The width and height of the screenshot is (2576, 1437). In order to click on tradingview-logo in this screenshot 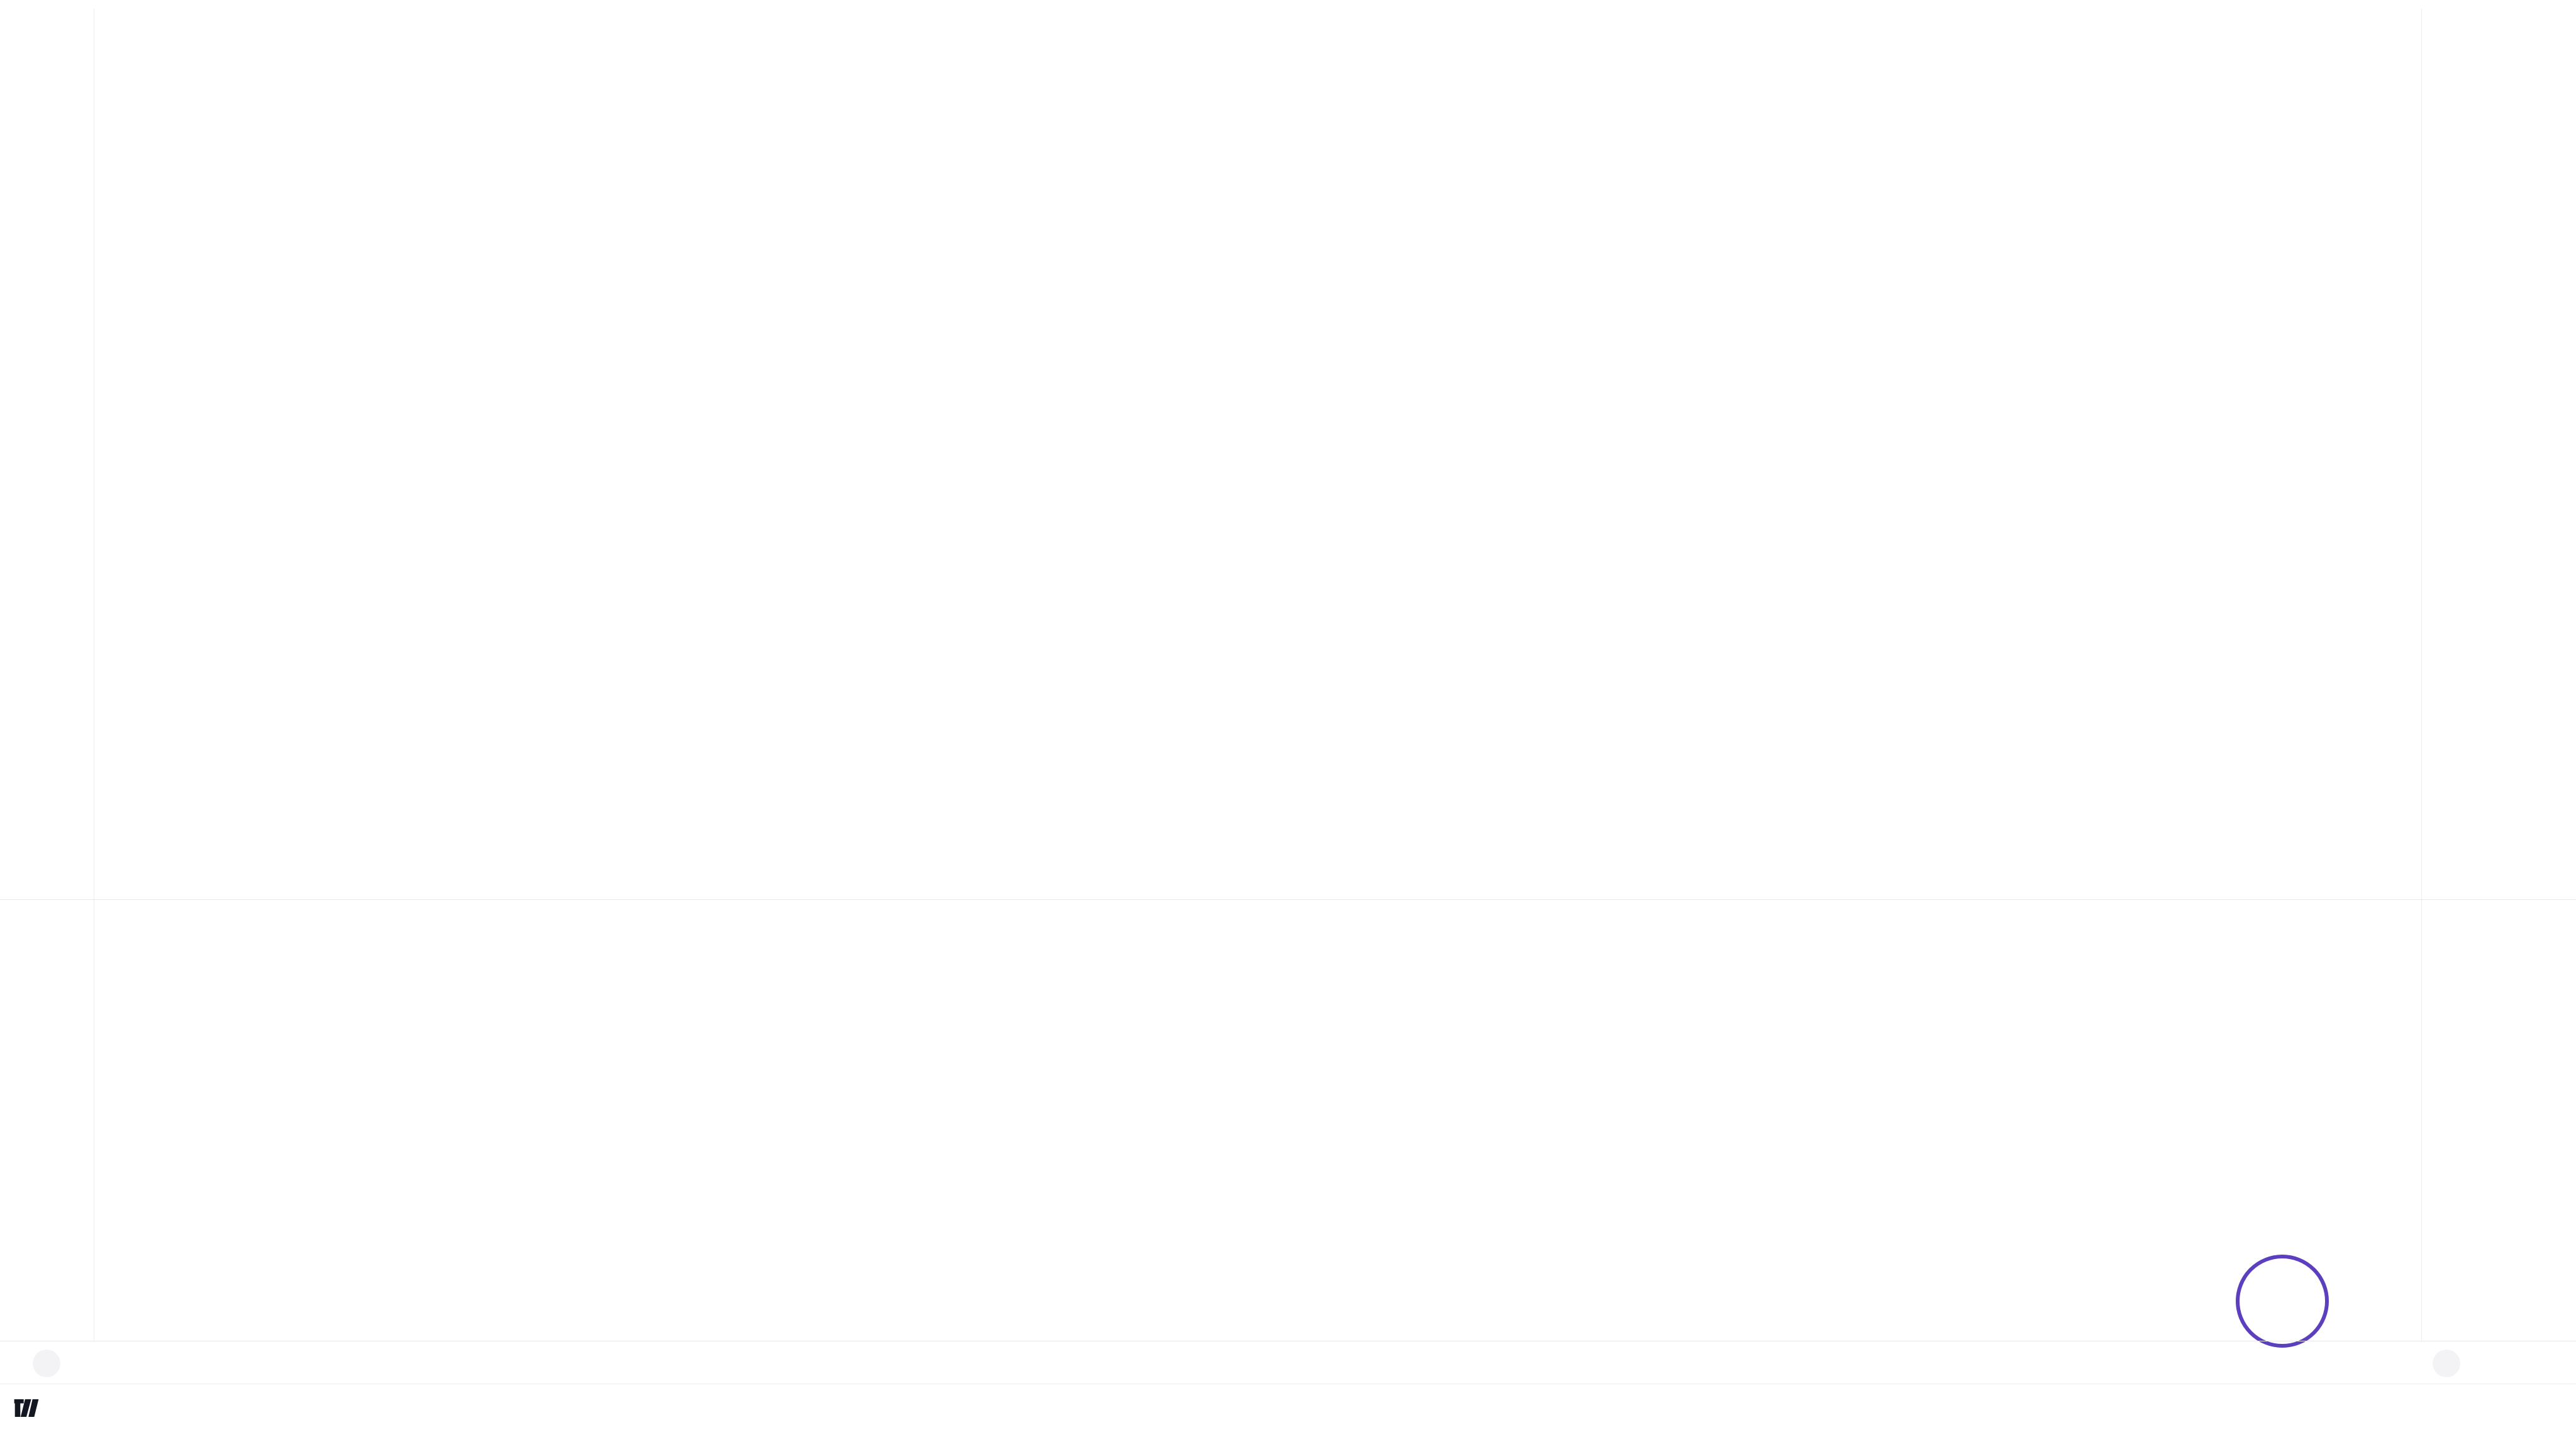, I will do `click(31, 1408)`.